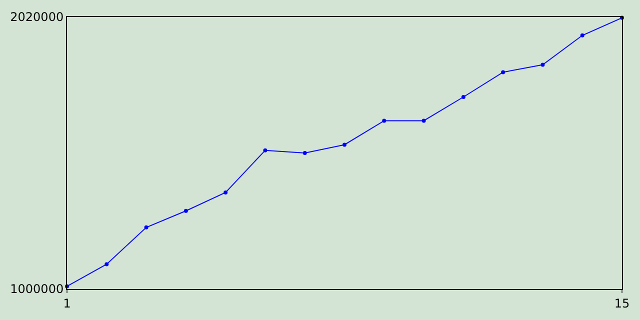 Image resolution: width=640 pixels, height=320 pixels. I want to click on y-tick-label: 1000000, so click(37, 289).